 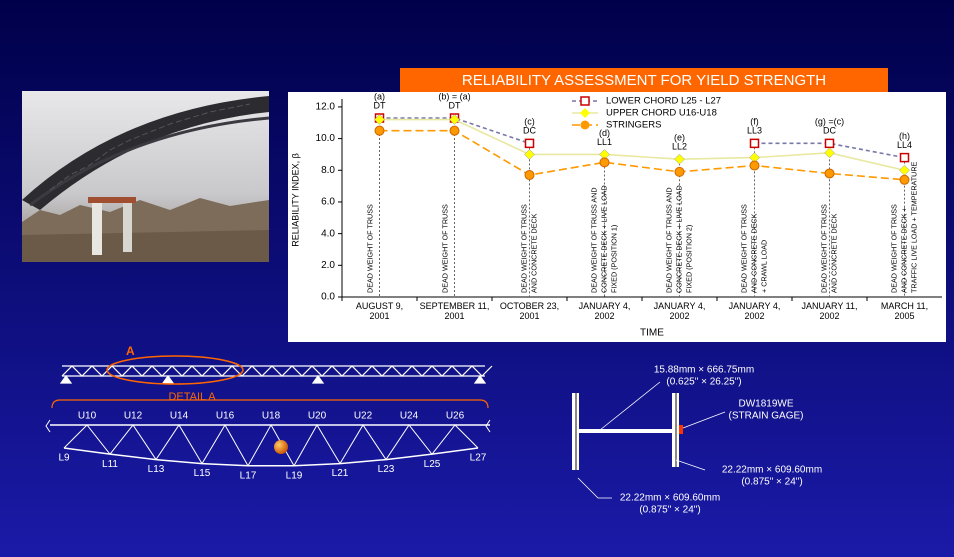 I want to click on upper-node-label: U14, so click(x=179, y=416).